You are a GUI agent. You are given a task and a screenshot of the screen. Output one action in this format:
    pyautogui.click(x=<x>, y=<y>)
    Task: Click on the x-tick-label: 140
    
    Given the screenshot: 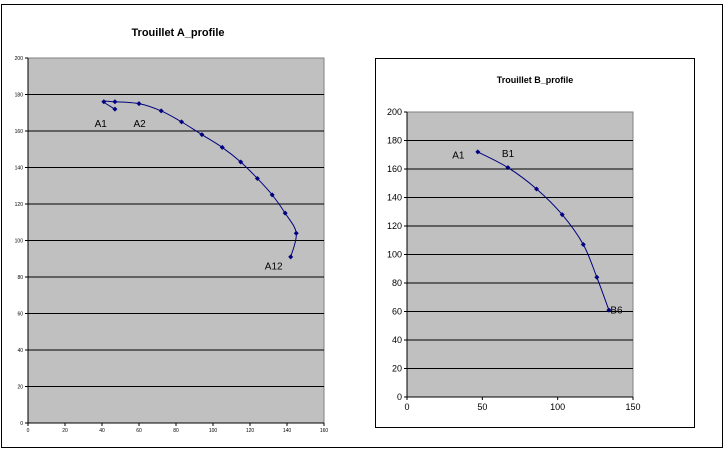 What is the action you would take?
    pyautogui.click(x=287, y=431)
    